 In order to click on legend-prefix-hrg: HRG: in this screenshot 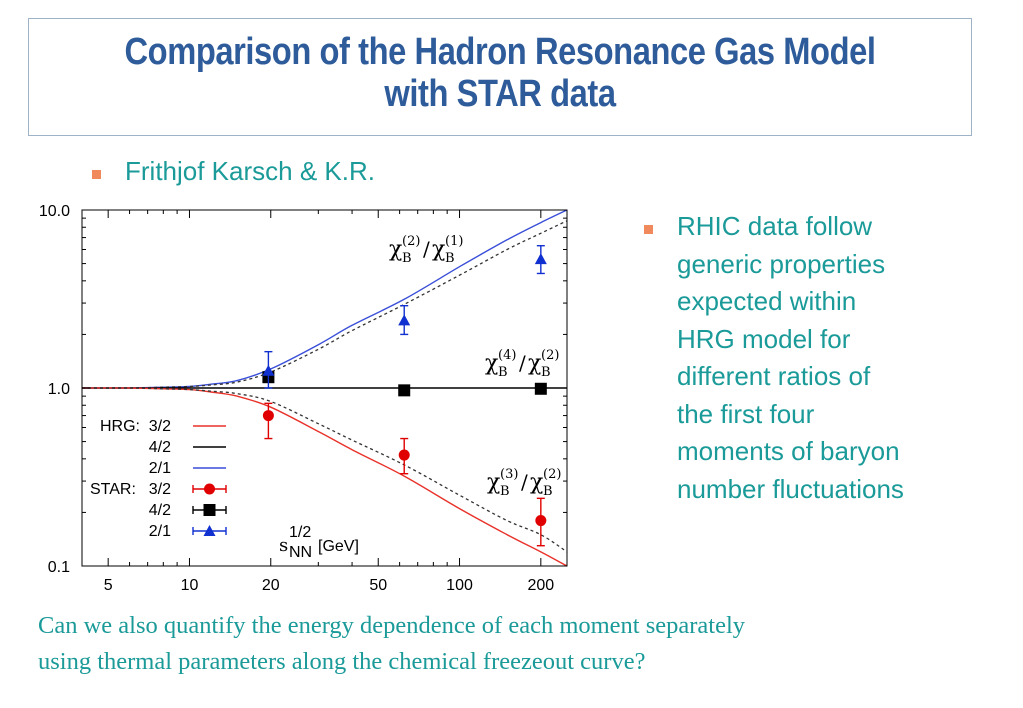, I will do `click(120, 426)`.